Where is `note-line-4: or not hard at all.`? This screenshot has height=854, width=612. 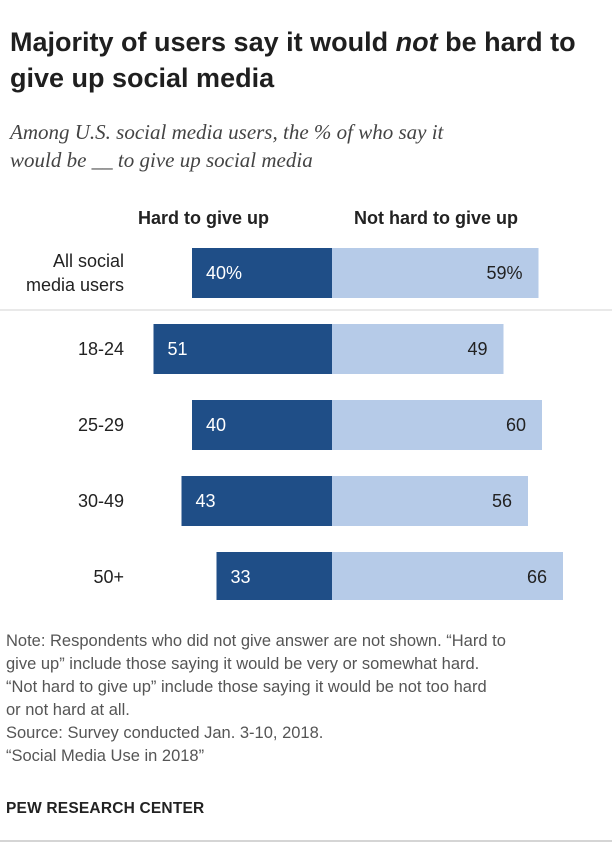 note-line-4: or not hard at all. is located at coordinates (68, 710).